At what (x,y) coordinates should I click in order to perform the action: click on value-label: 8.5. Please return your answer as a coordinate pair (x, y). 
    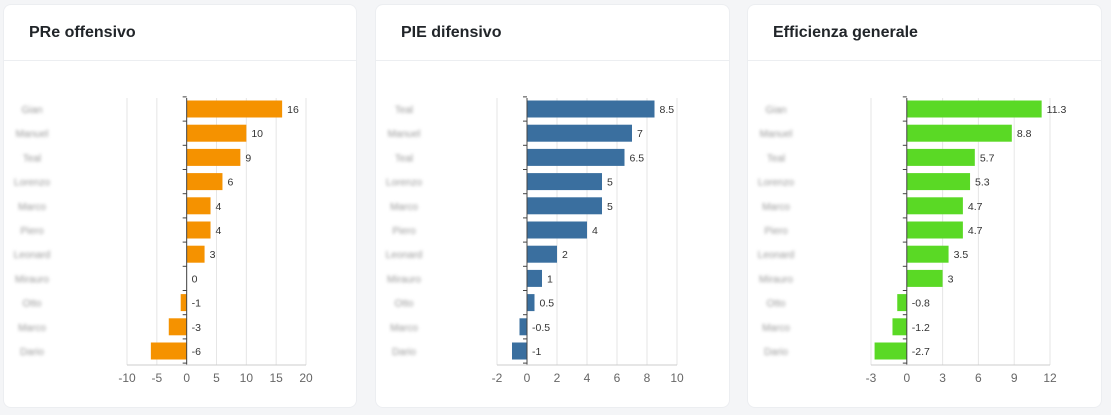
    Looking at the image, I should click on (667, 110).